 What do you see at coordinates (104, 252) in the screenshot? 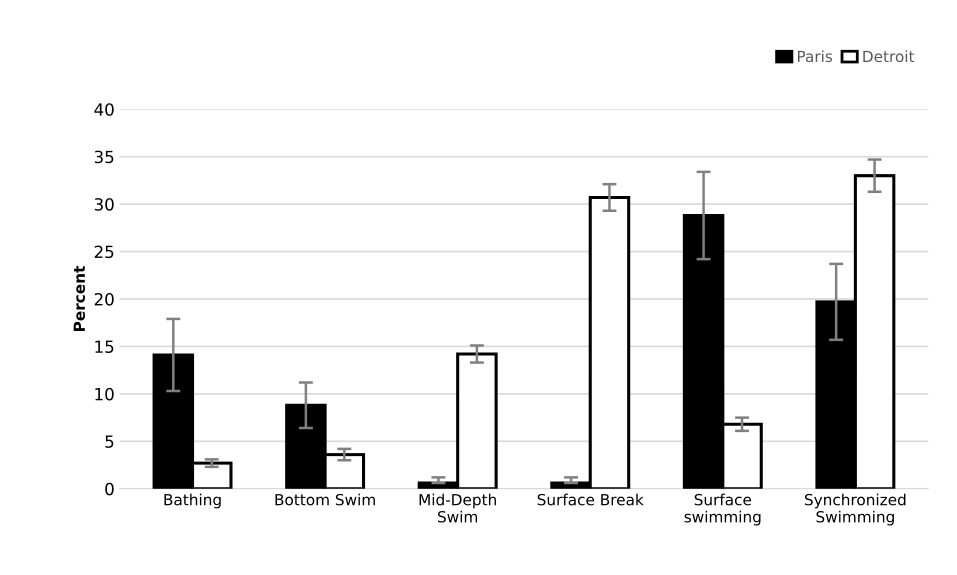
I see `y-tick-label: 25` at bounding box center [104, 252].